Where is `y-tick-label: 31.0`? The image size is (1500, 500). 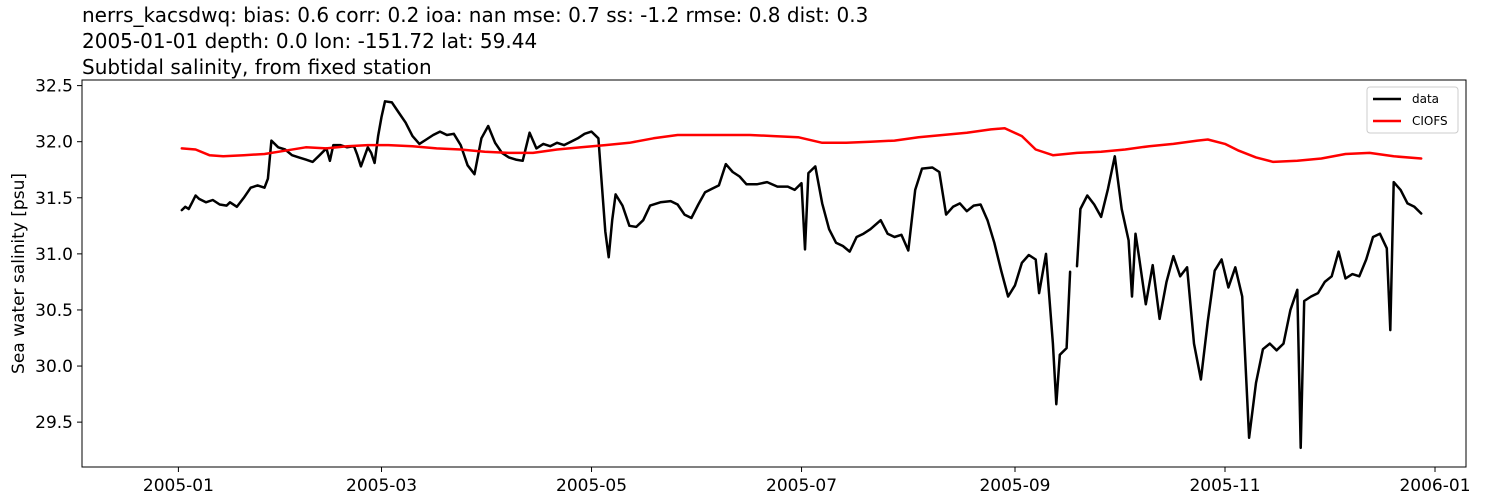 y-tick-label: 31.0 is located at coordinates (54, 255).